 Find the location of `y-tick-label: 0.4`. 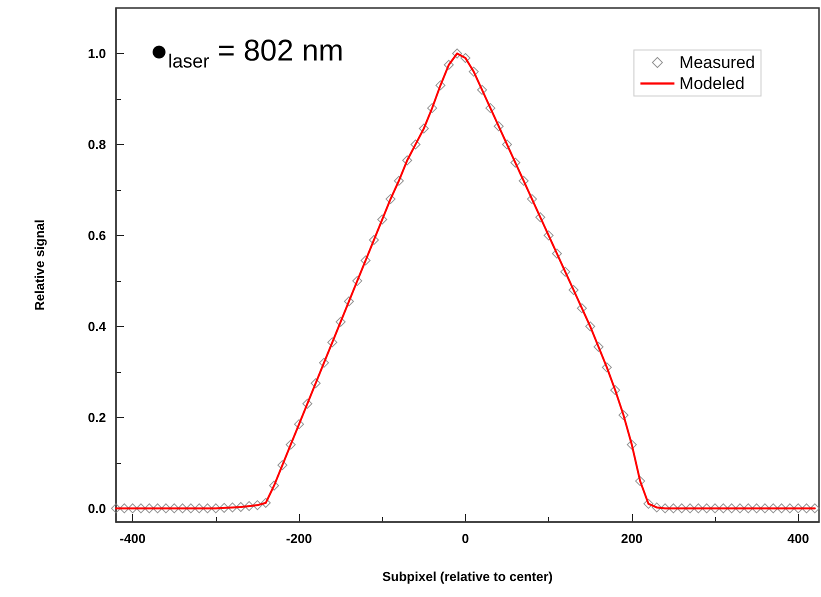

y-tick-label: 0.4 is located at coordinates (97, 326).